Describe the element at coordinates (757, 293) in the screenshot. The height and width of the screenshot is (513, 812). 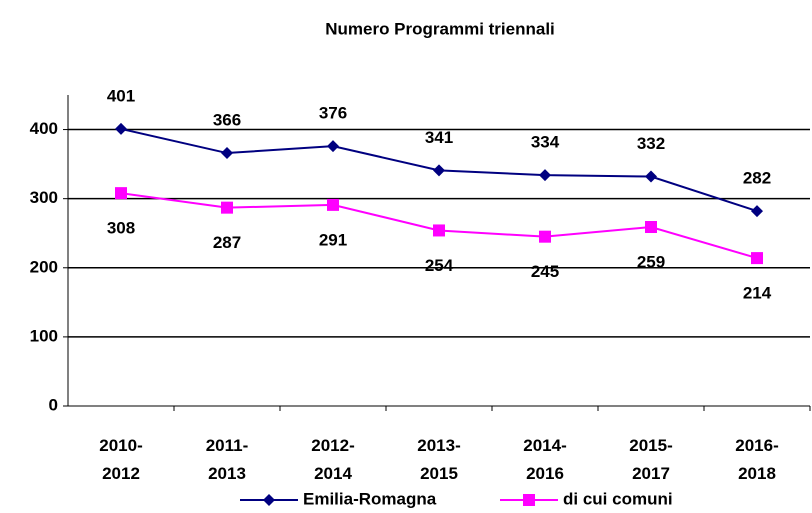
I see `data-label: 214` at that location.